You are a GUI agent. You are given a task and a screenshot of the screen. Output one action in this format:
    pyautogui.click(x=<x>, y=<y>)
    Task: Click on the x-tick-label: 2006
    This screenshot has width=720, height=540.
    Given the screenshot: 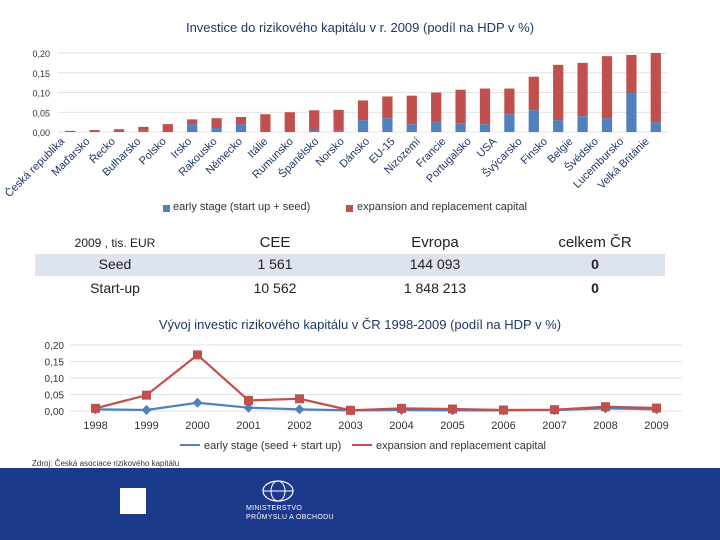 What is the action you would take?
    pyautogui.click(x=503, y=426)
    